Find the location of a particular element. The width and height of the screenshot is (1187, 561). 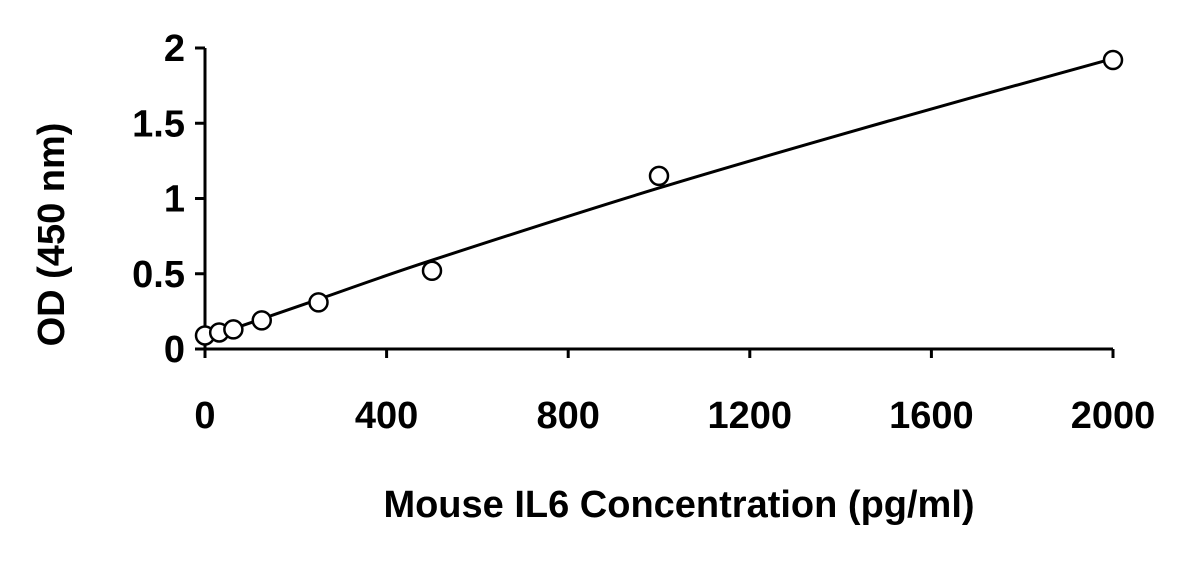

y-tick-label: 1 is located at coordinates (174, 200).